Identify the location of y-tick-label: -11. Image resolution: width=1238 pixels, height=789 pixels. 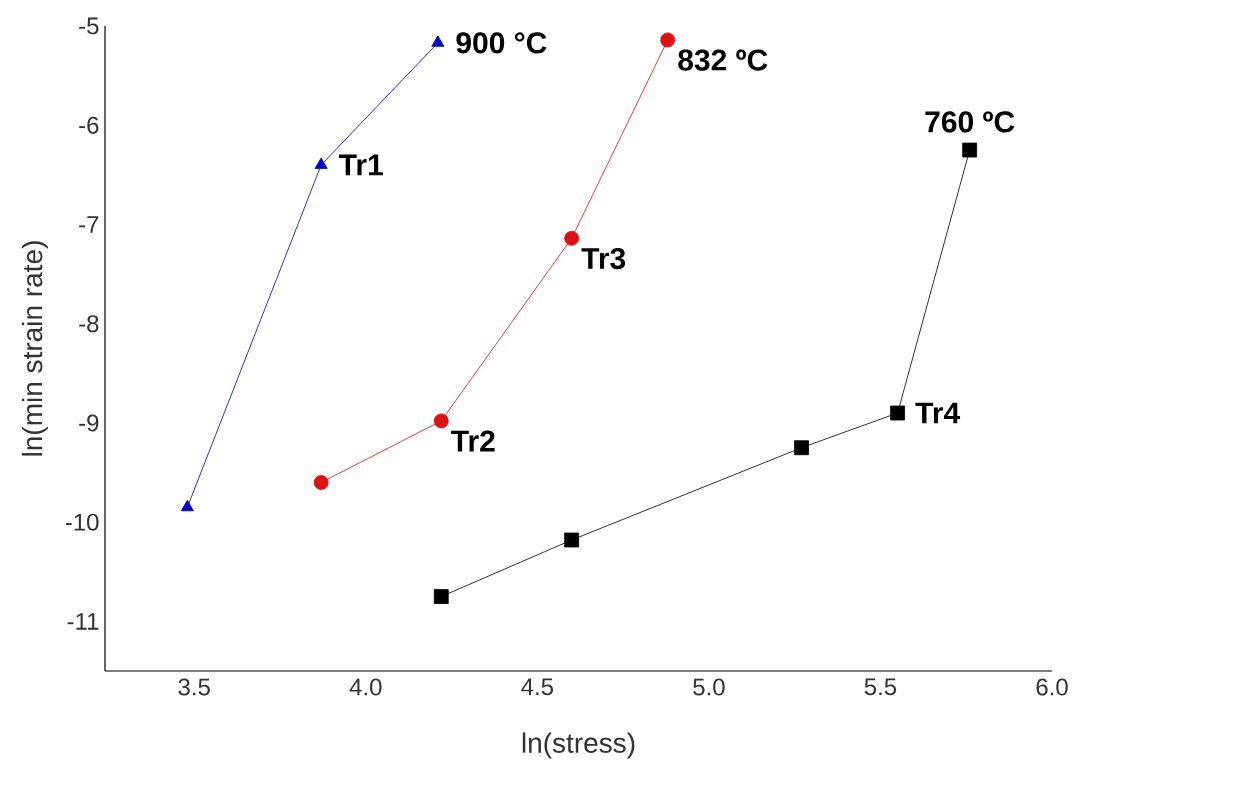
(83, 621).